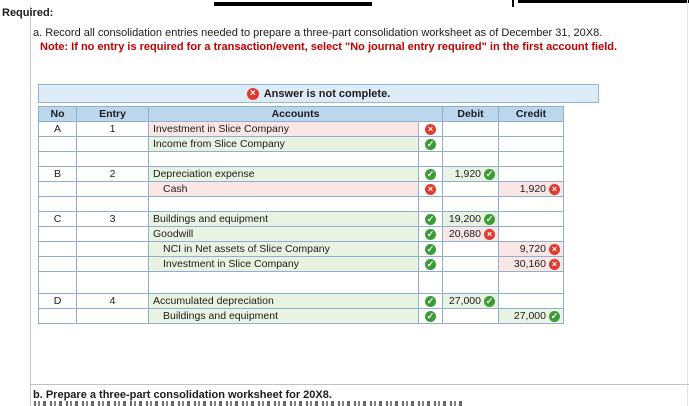  Describe the element at coordinates (295, 114) in the screenshot. I see `header-accounts: Accounts` at that location.